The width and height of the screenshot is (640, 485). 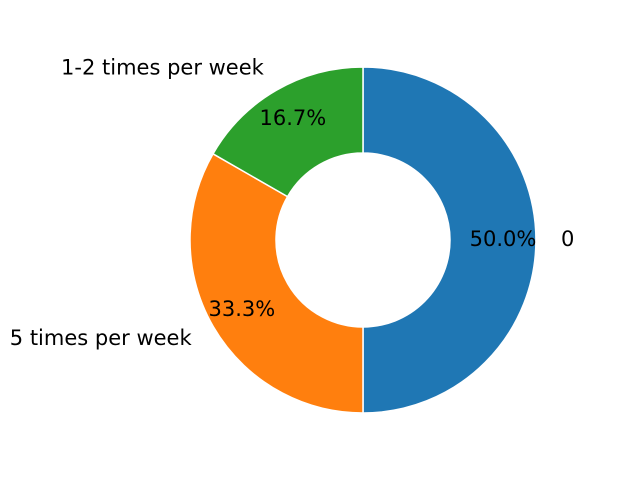 What do you see at coordinates (163, 68) in the screenshot?
I see `category-label-1-2-times-per-week: 1-2 times per week` at bounding box center [163, 68].